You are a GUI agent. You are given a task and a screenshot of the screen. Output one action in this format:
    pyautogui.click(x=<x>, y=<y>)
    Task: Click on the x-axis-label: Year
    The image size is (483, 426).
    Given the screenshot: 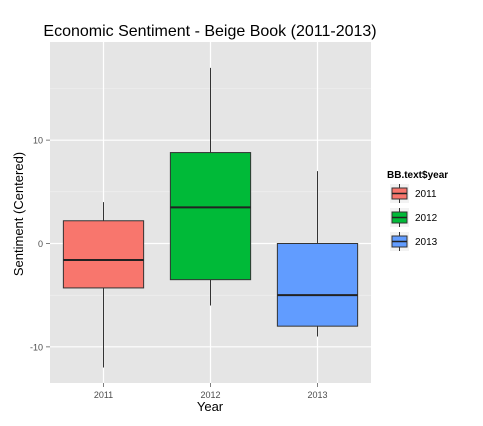 What is the action you would take?
    pyautogui.click(x=210, y=406)
    